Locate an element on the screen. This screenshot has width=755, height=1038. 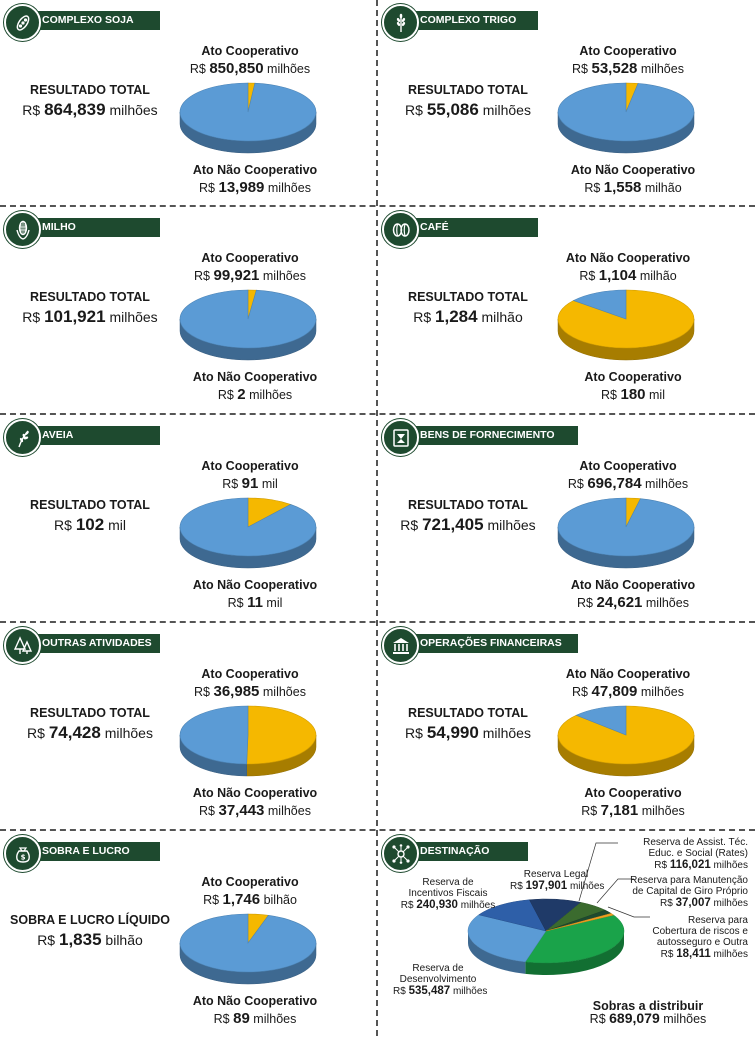
panel-header: OUTRAS ATIVIDADES is located at coordinates (90, 643).